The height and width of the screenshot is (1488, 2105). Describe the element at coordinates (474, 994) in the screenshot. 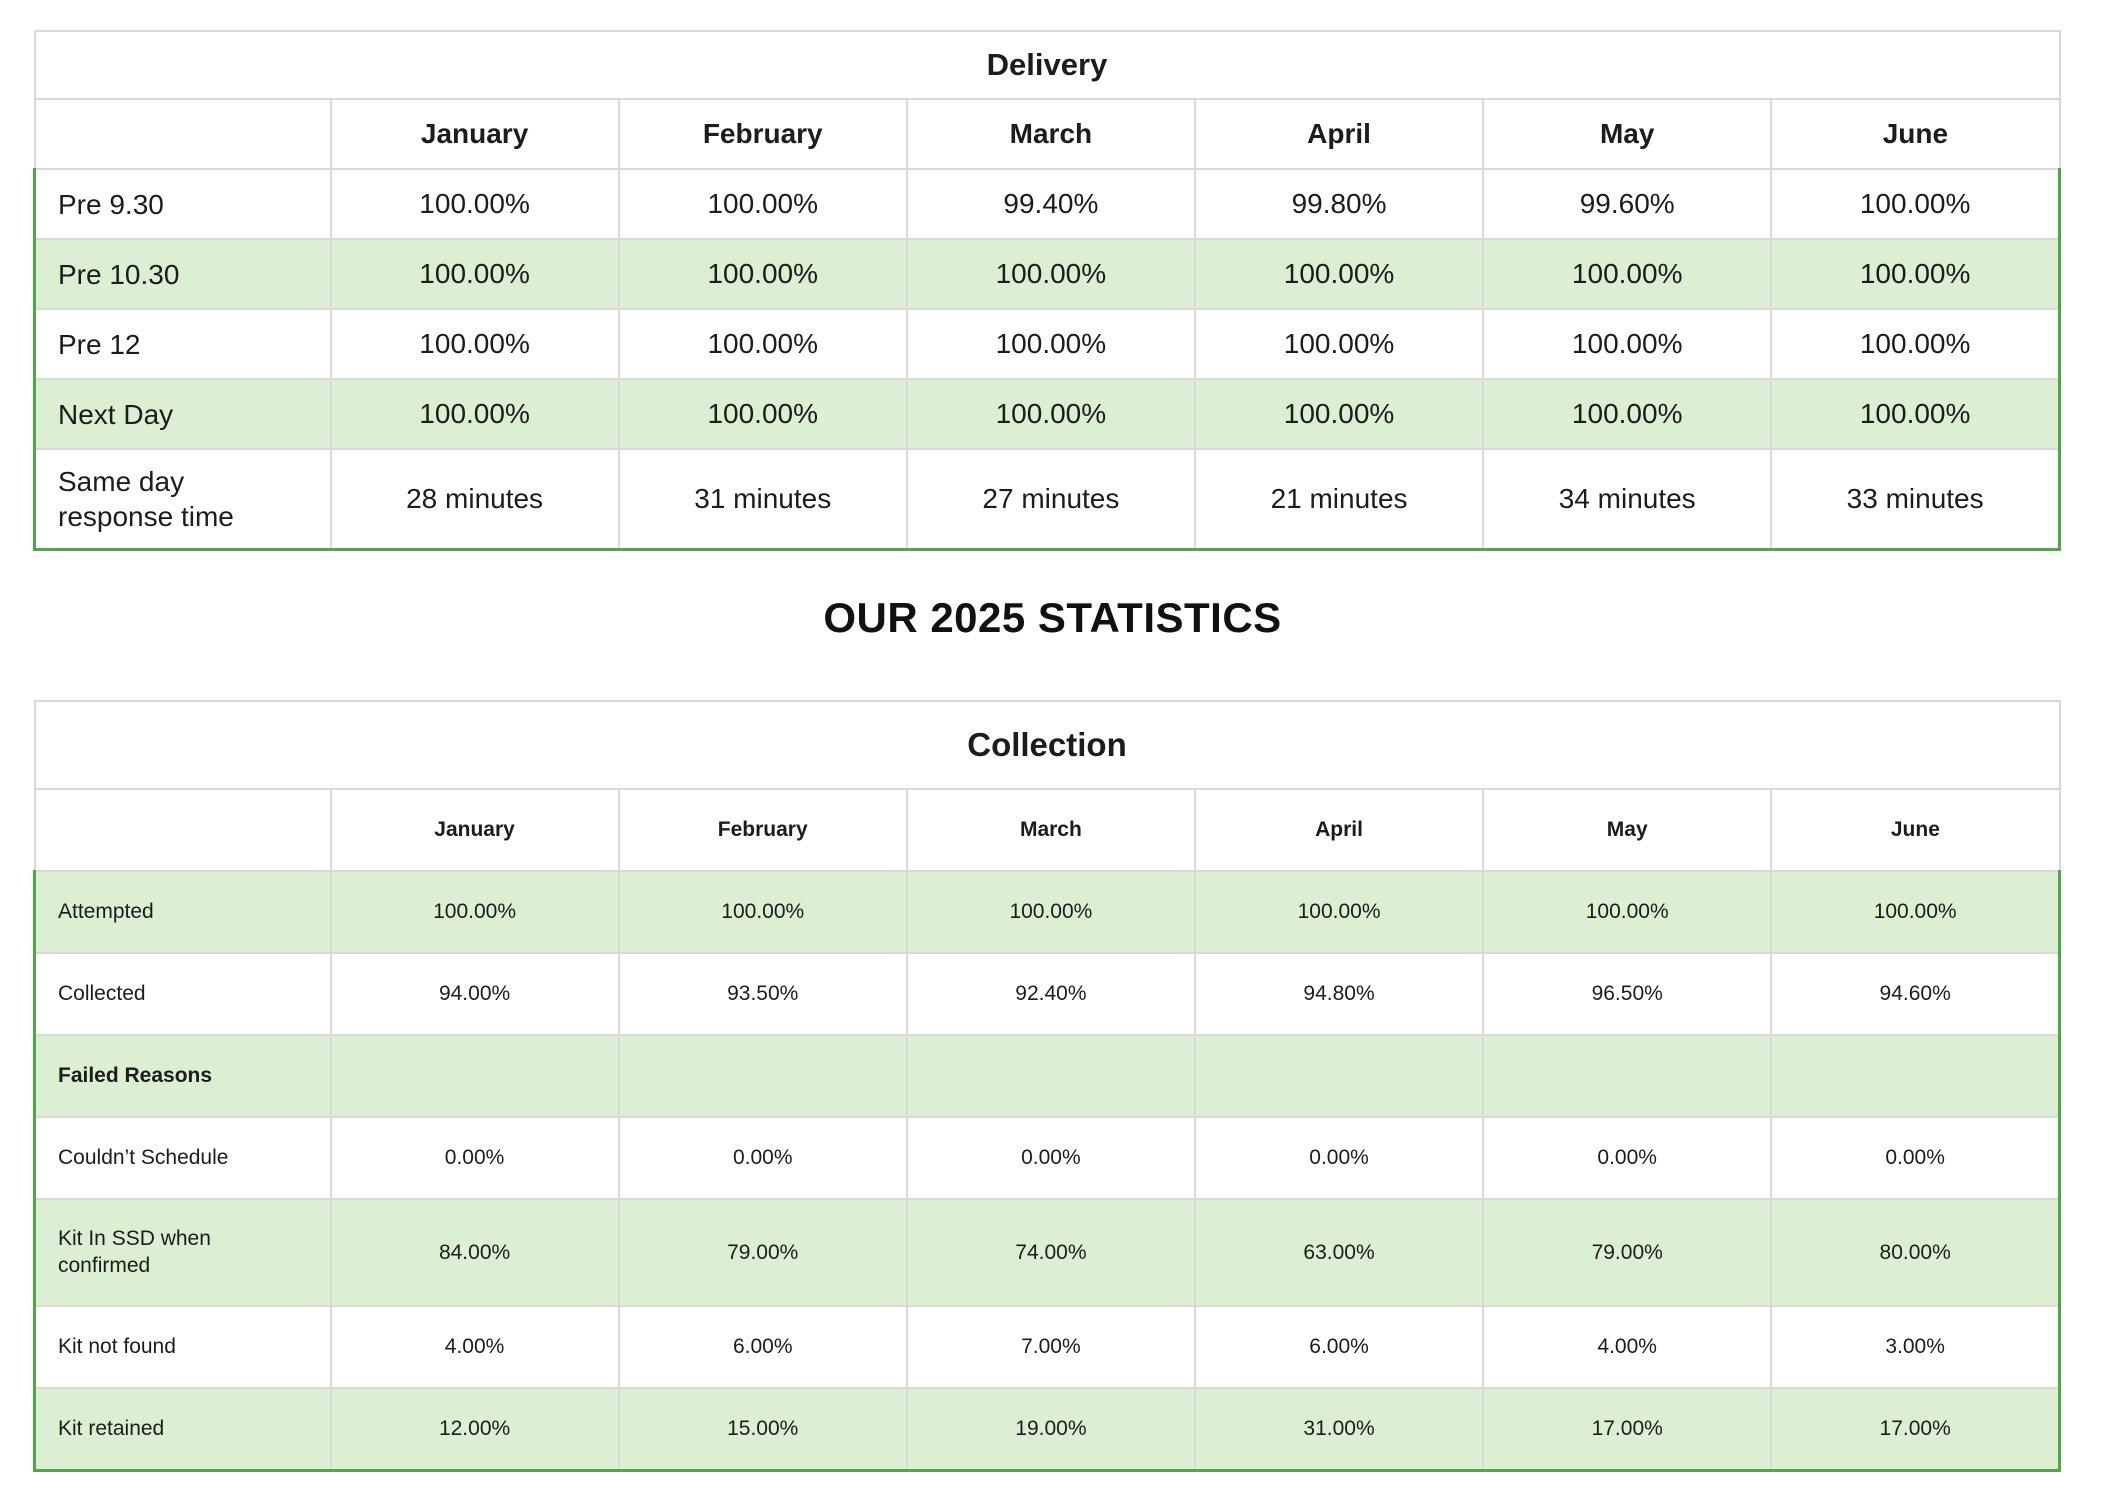

I see `value-cell: 94.00%` at that location.